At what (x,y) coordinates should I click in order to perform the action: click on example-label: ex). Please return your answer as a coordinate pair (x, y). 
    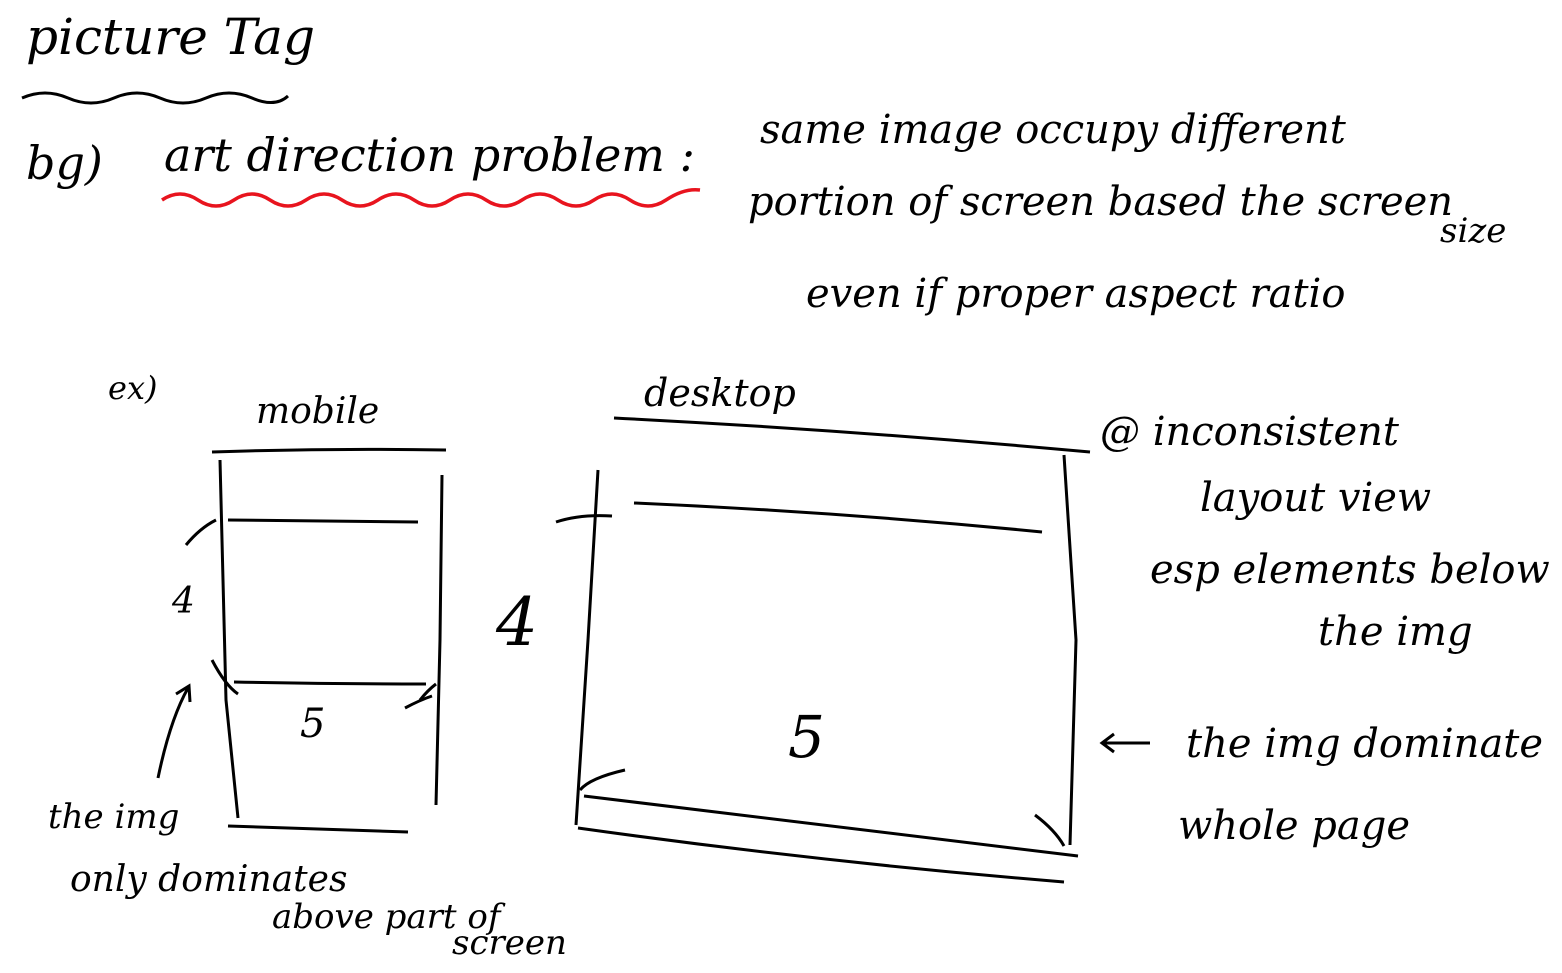
    Looking at the image, I should click on (133, 388).